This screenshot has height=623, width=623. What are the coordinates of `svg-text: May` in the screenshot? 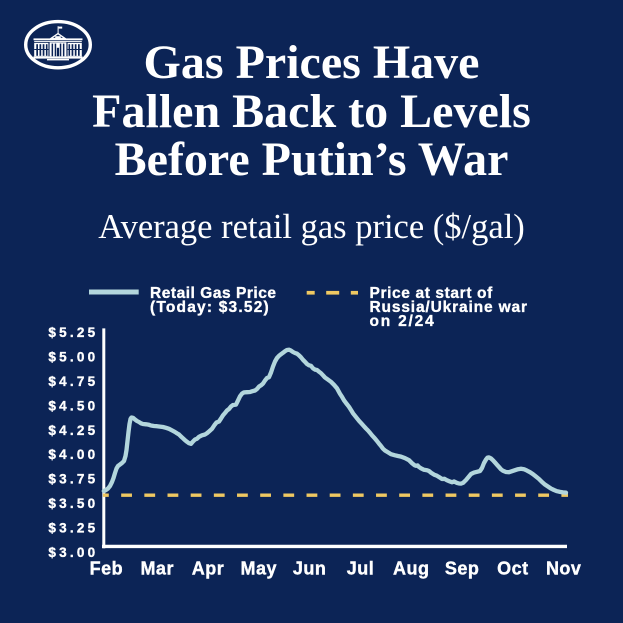 It's located at (259, 568).